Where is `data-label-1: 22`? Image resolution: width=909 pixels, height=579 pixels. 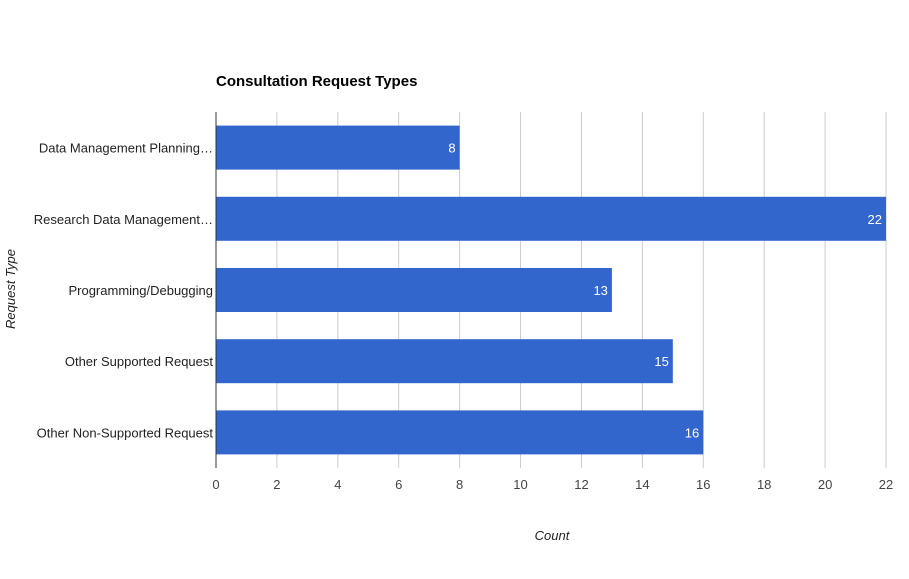 data-label-1: 22 is located at coordinates (875, 219).